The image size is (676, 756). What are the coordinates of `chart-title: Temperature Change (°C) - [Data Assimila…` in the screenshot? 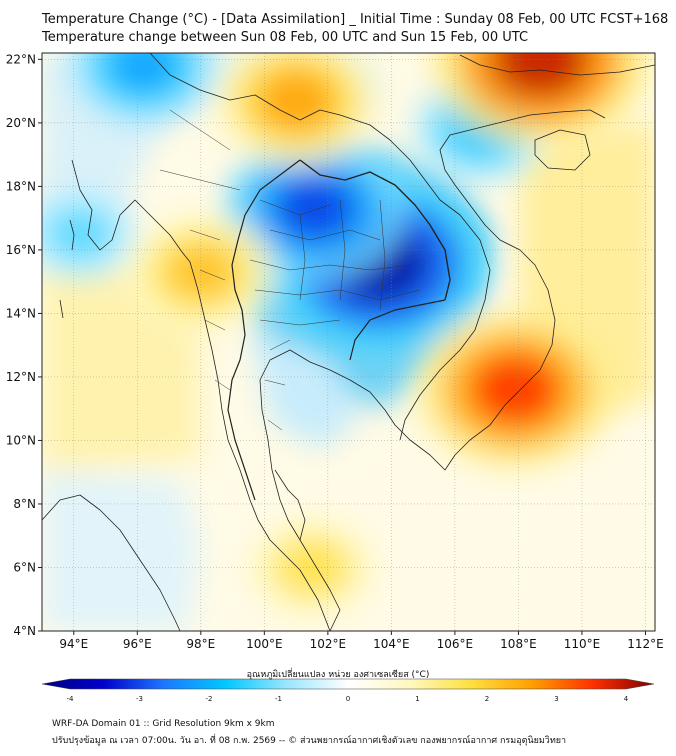 It's located at (355, 19).